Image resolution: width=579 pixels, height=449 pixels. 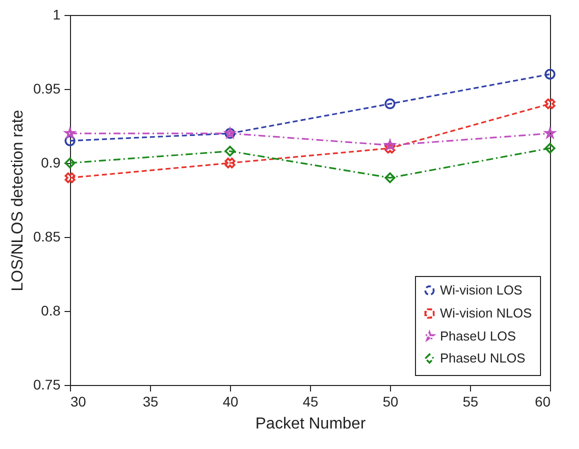 What do you see at coordinates (17, 201) in the screenshot?
I see `y-axis-title: LOS/NLOS detection rate` at bounding box center [17, 201].